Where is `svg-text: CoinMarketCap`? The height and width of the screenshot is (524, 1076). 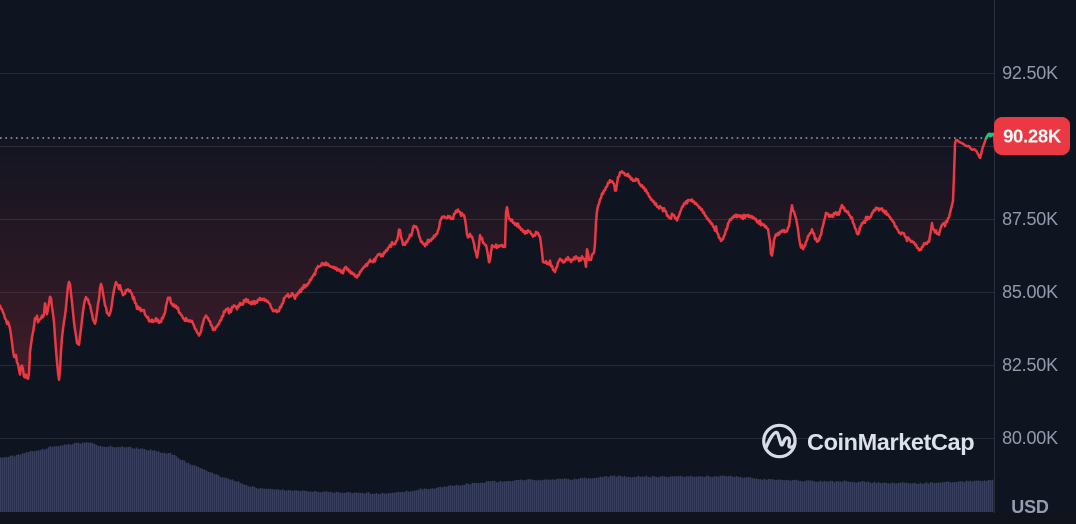 svg-text: CoinMarketCap is located at coordinates (890, 442).